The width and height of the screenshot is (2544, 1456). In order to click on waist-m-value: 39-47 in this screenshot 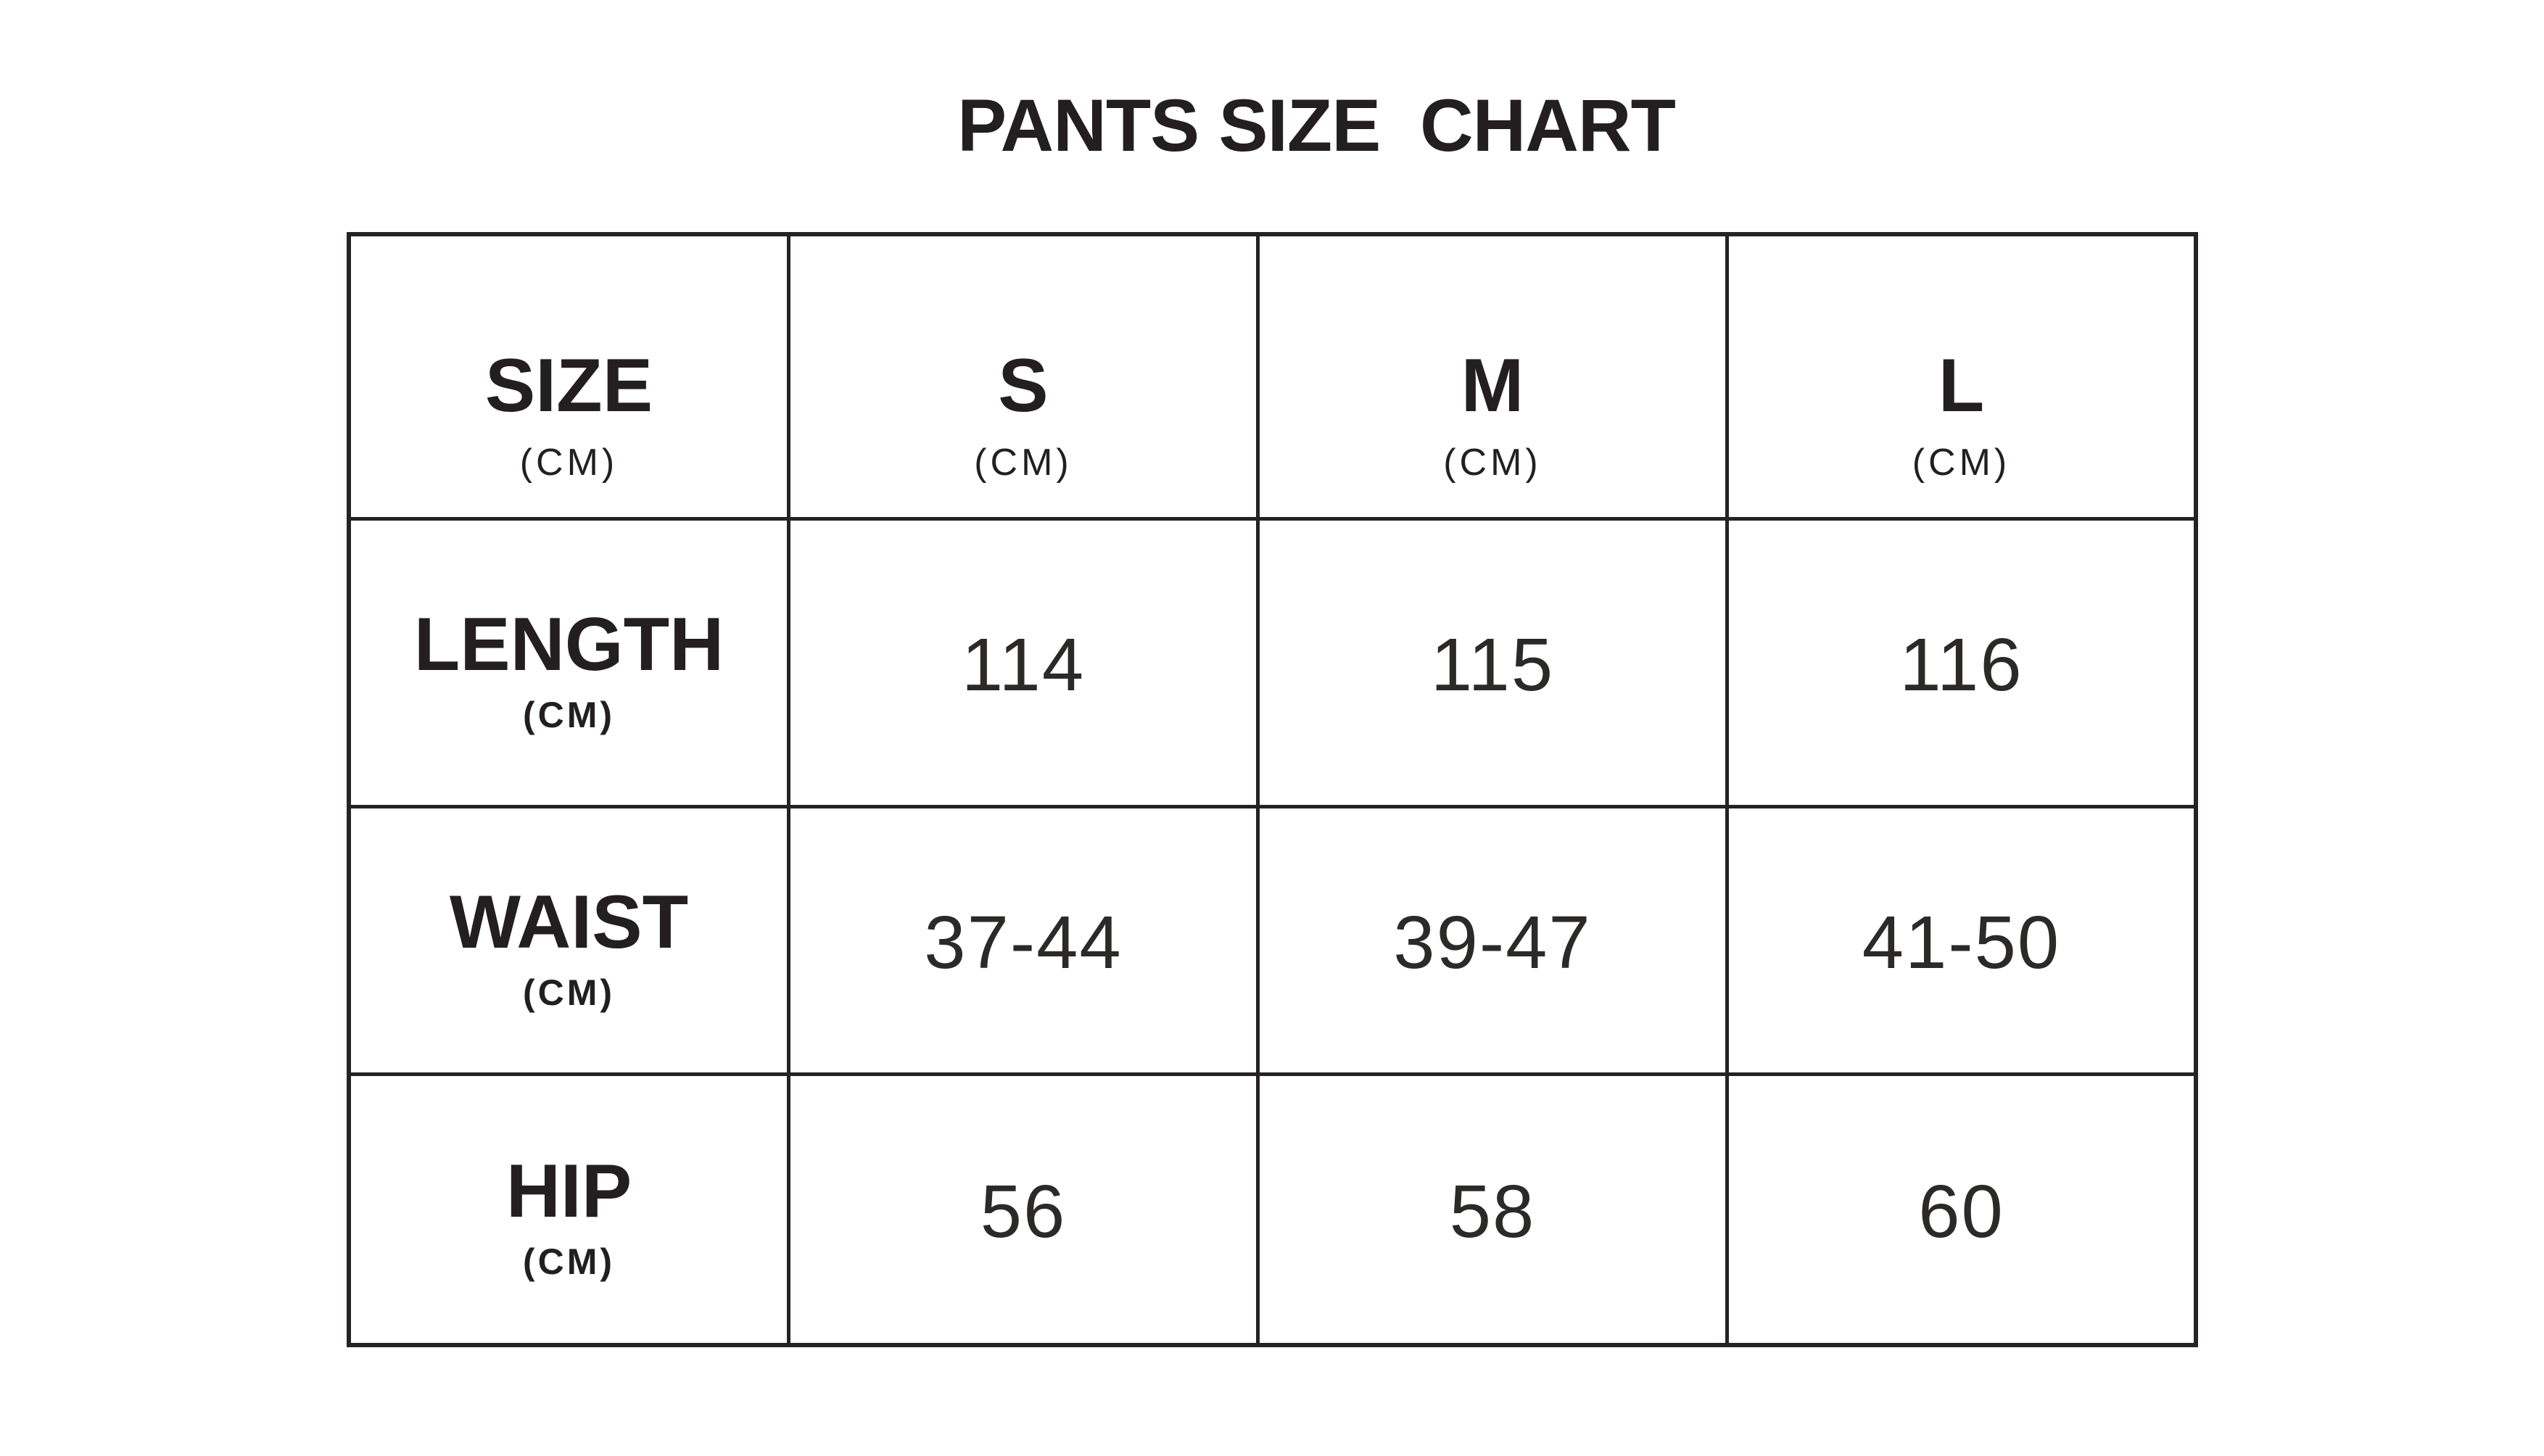, I will do `click(1493, 942)`.